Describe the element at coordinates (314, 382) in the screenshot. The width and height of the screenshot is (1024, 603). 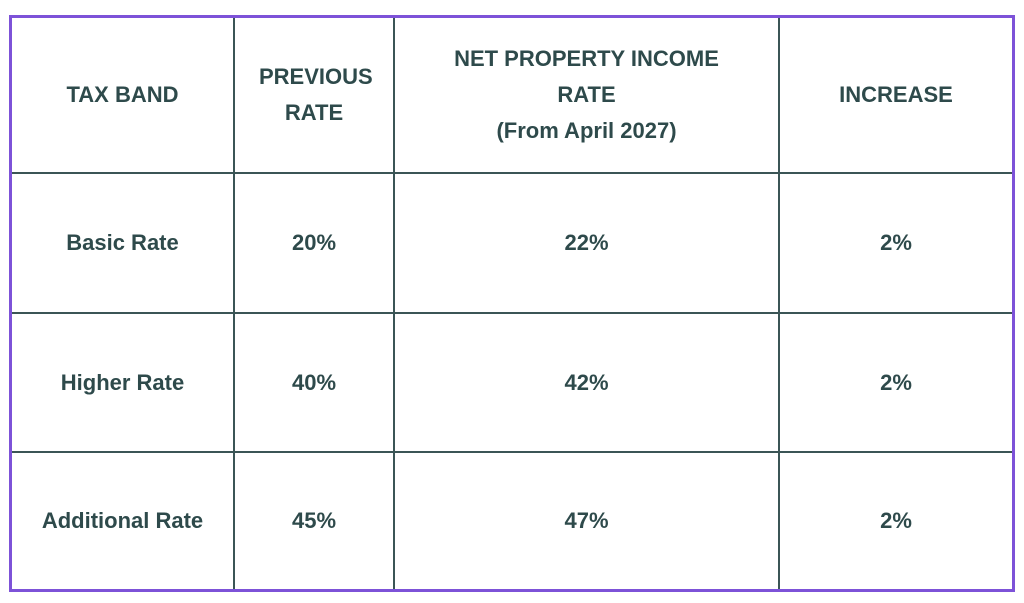
I see `cell: 40%` at that location.